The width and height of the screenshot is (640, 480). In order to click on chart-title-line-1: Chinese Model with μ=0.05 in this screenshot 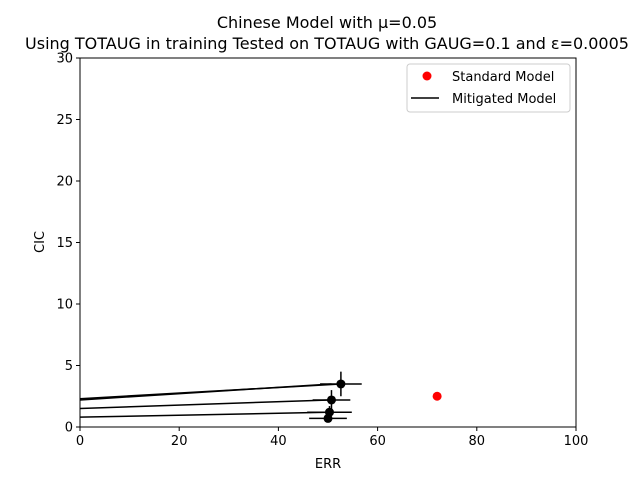, I will do `click(327, 22)`.